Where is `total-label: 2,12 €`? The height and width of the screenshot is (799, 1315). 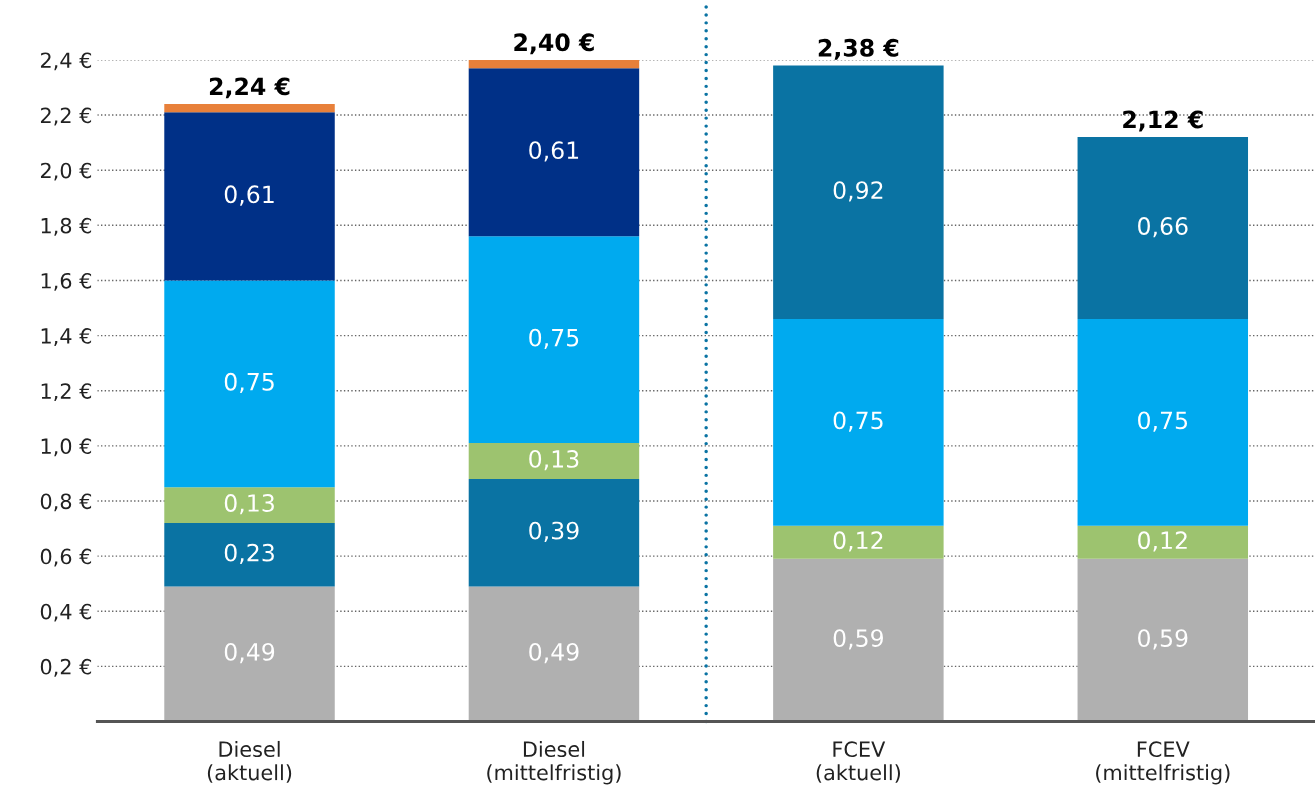 total-label: 2,12 € is located at coordinates (1163, 121).